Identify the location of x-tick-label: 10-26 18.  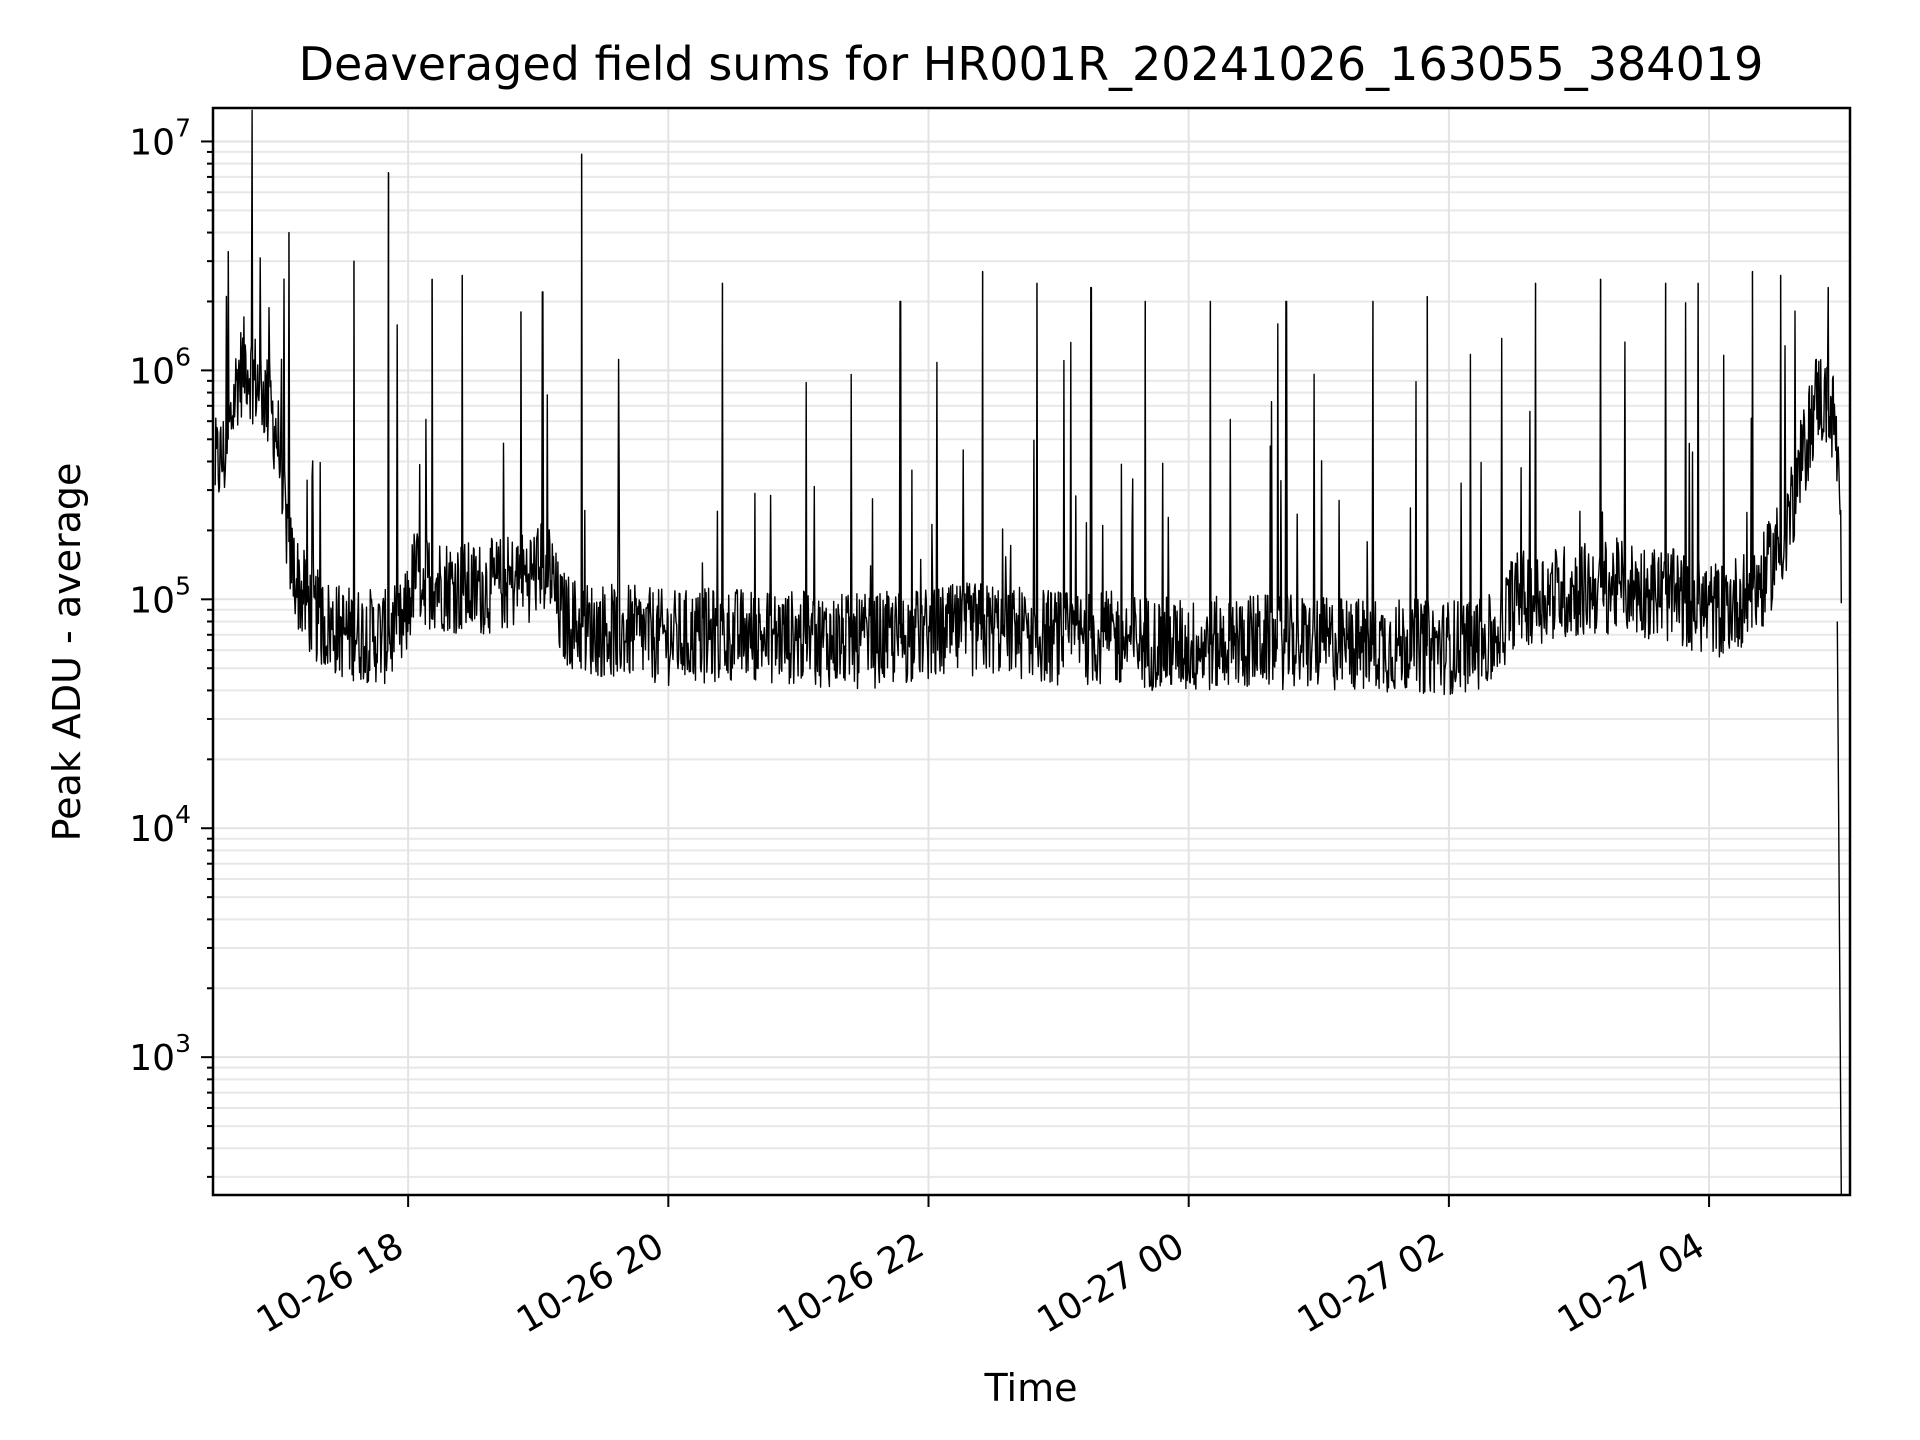
(330, 1283).